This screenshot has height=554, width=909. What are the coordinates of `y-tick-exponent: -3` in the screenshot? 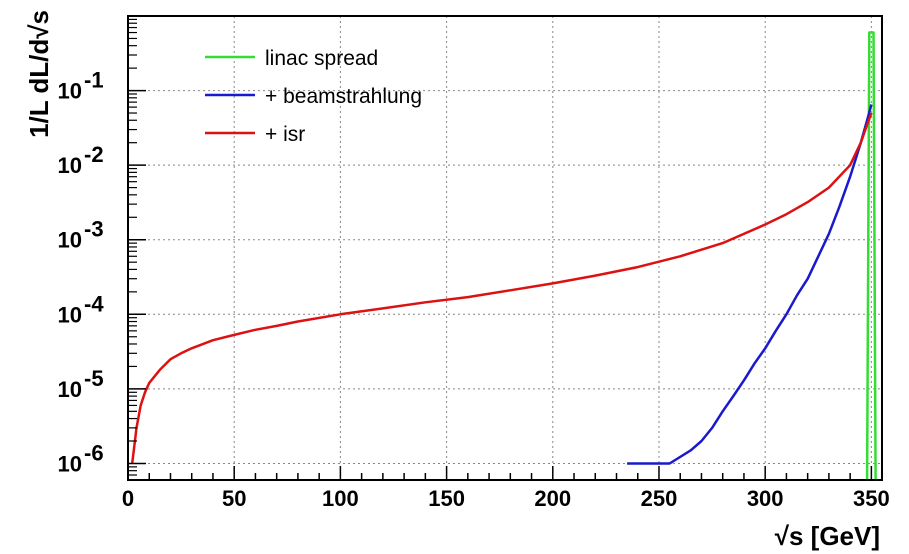 It's located at (94, 229).